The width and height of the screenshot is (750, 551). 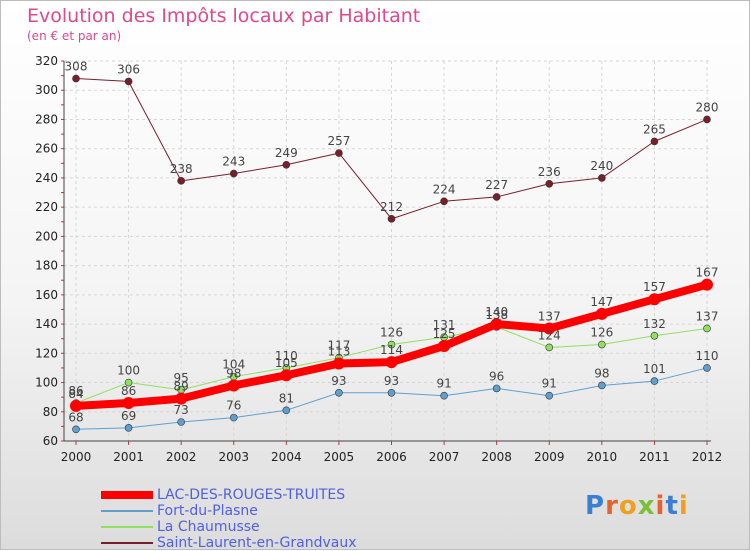 What do you see at coordinates (46, 266) in the screenshot?
I see `y-tick-label: 180` at bounding box center [46, 266].